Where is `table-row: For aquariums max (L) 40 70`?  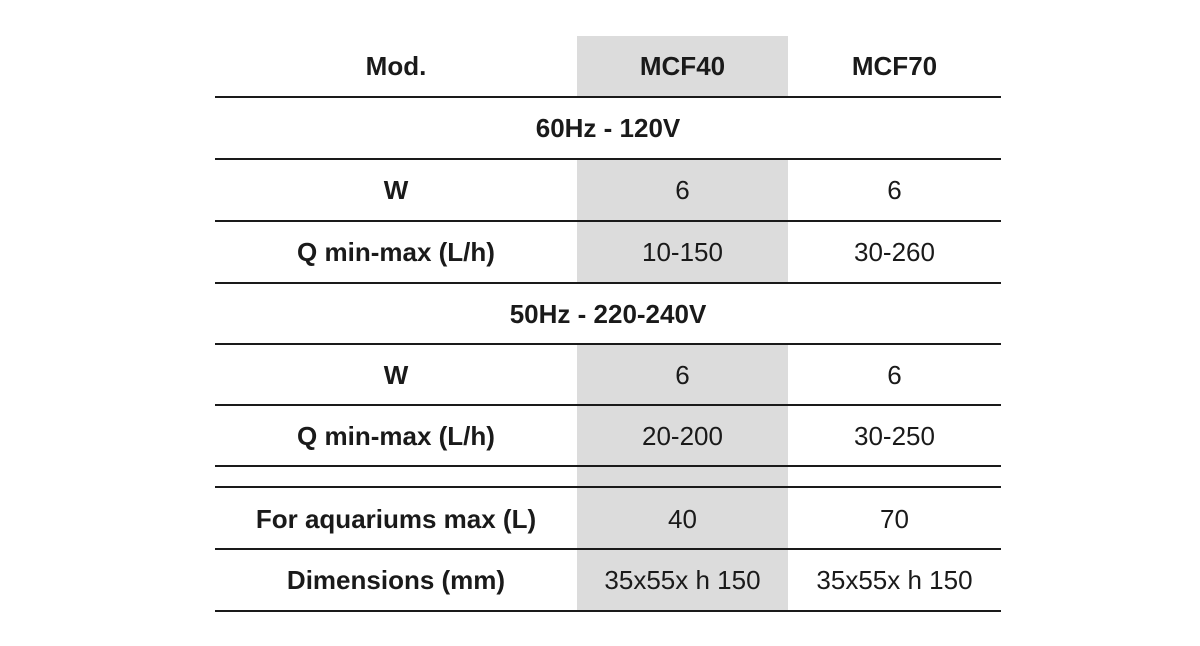
table-row: For aquariums max (L) 40 70 is located at coordinates (608, 519).